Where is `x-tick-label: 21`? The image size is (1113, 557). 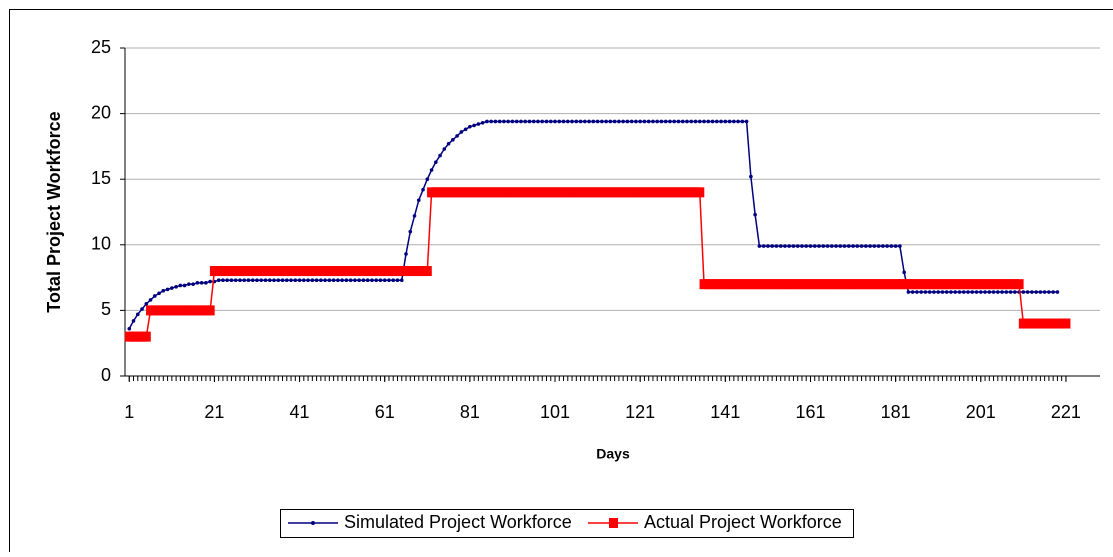 x-tick-label: 21 is located at coordinates (214, 412).